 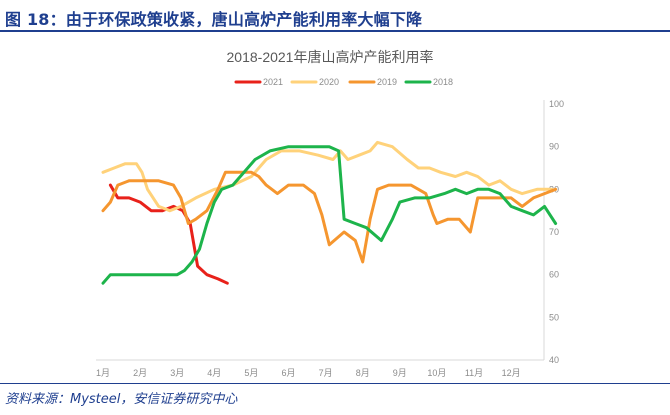 What do you see at coordinates (363, 373) in the screenshot?
I see `x-tick-label: 8月` at bounding box center [363, 373].